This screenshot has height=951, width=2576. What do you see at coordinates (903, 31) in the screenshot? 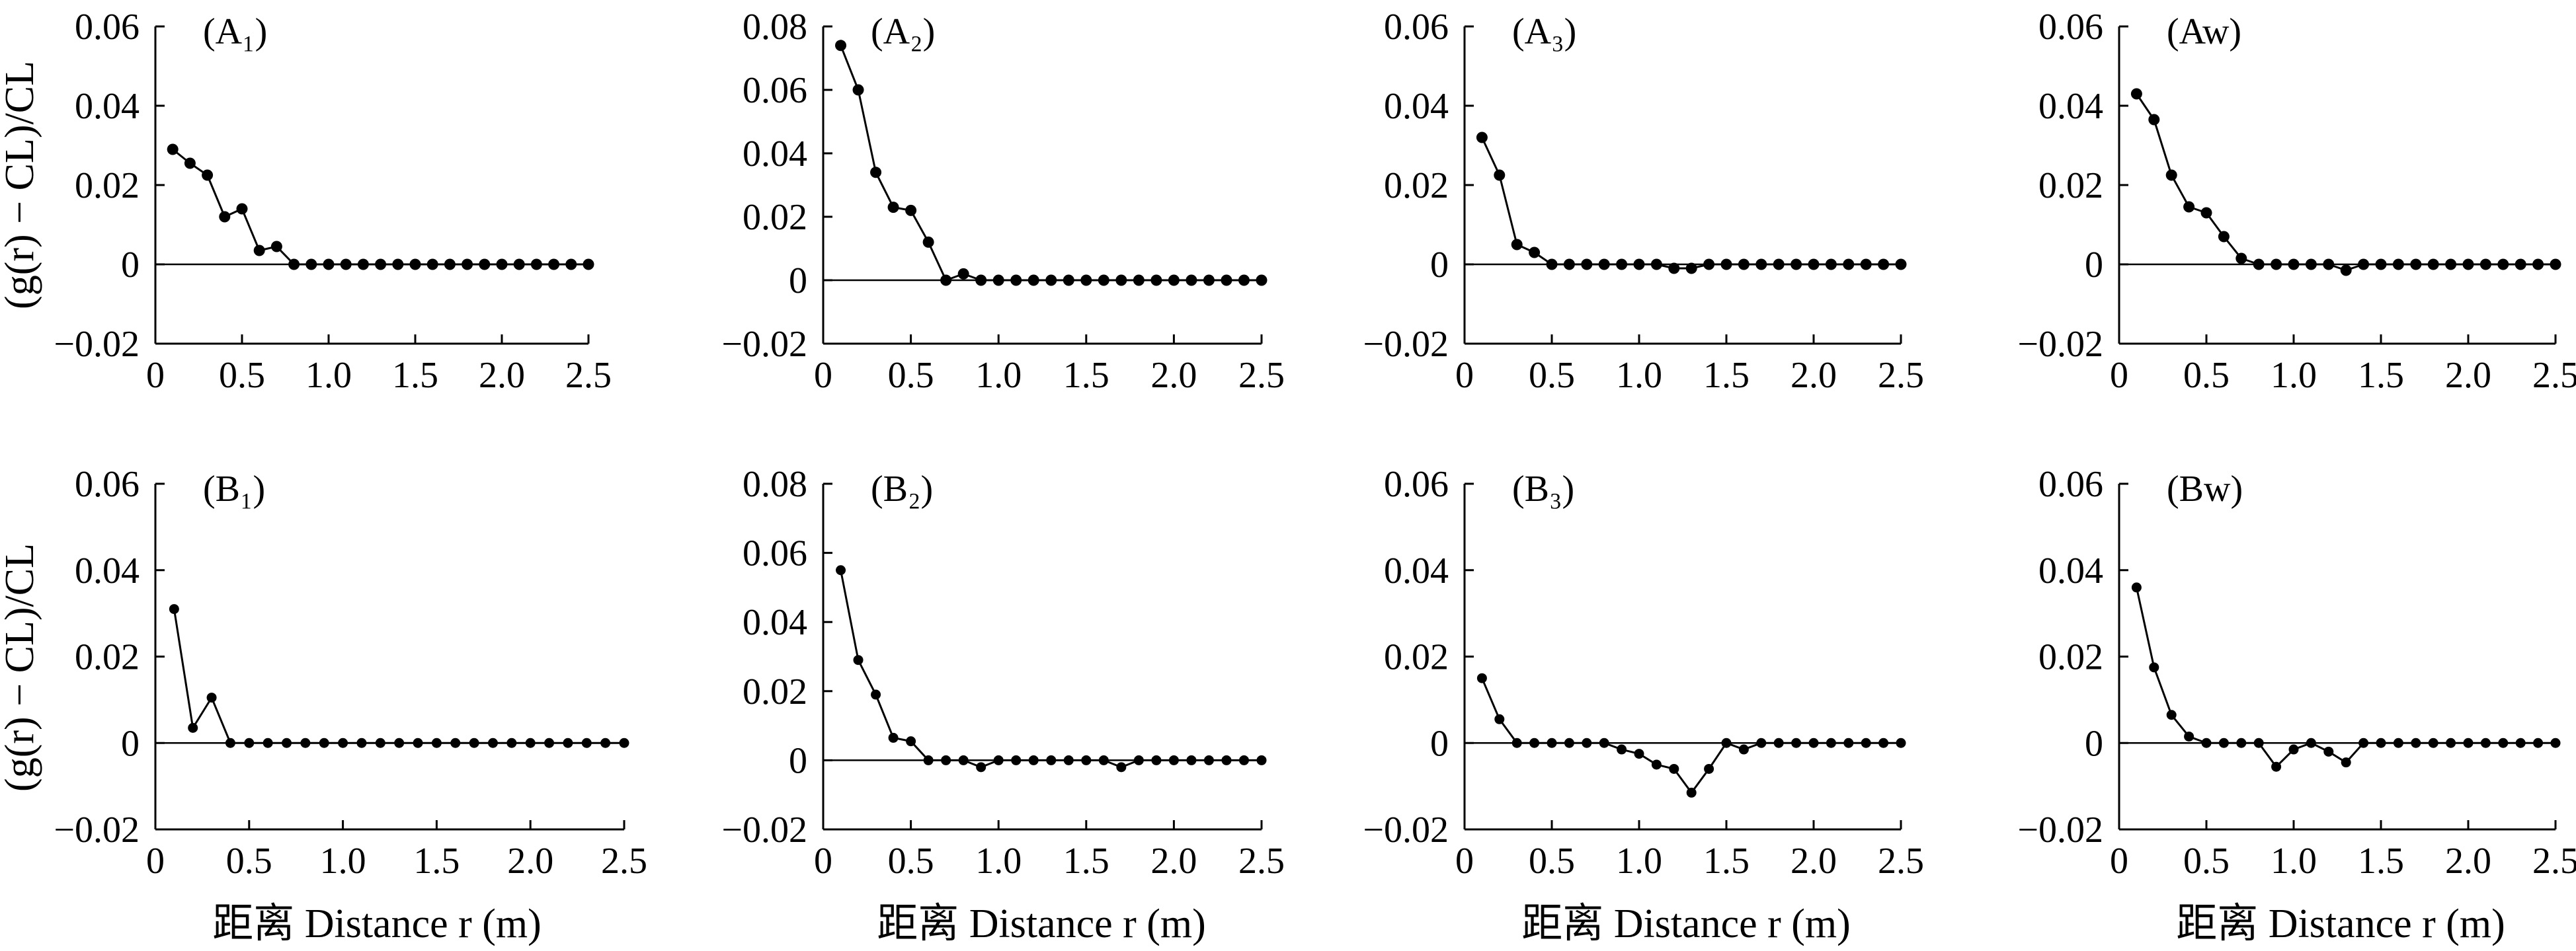
I see `panel-label: (A₂)` at bounding box center [903, 31].